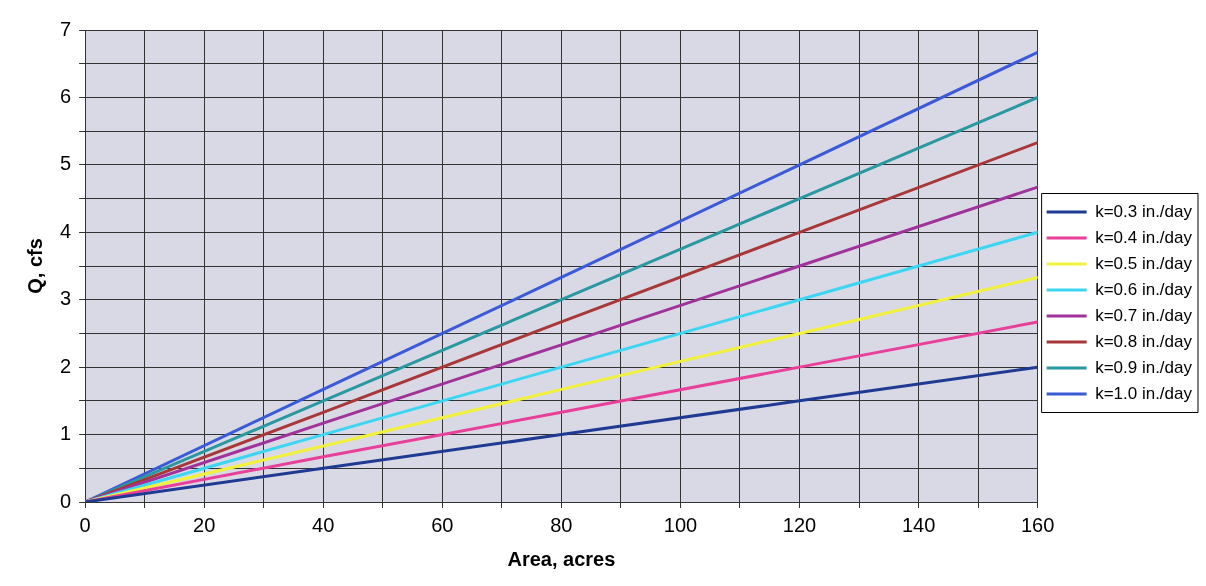 The width and height of the screenshot is (1206, 586). What do you see at coordinates (66, 163) in the screenshot?
I see `y-tick-label: 5` at bounding box center [66, 163].